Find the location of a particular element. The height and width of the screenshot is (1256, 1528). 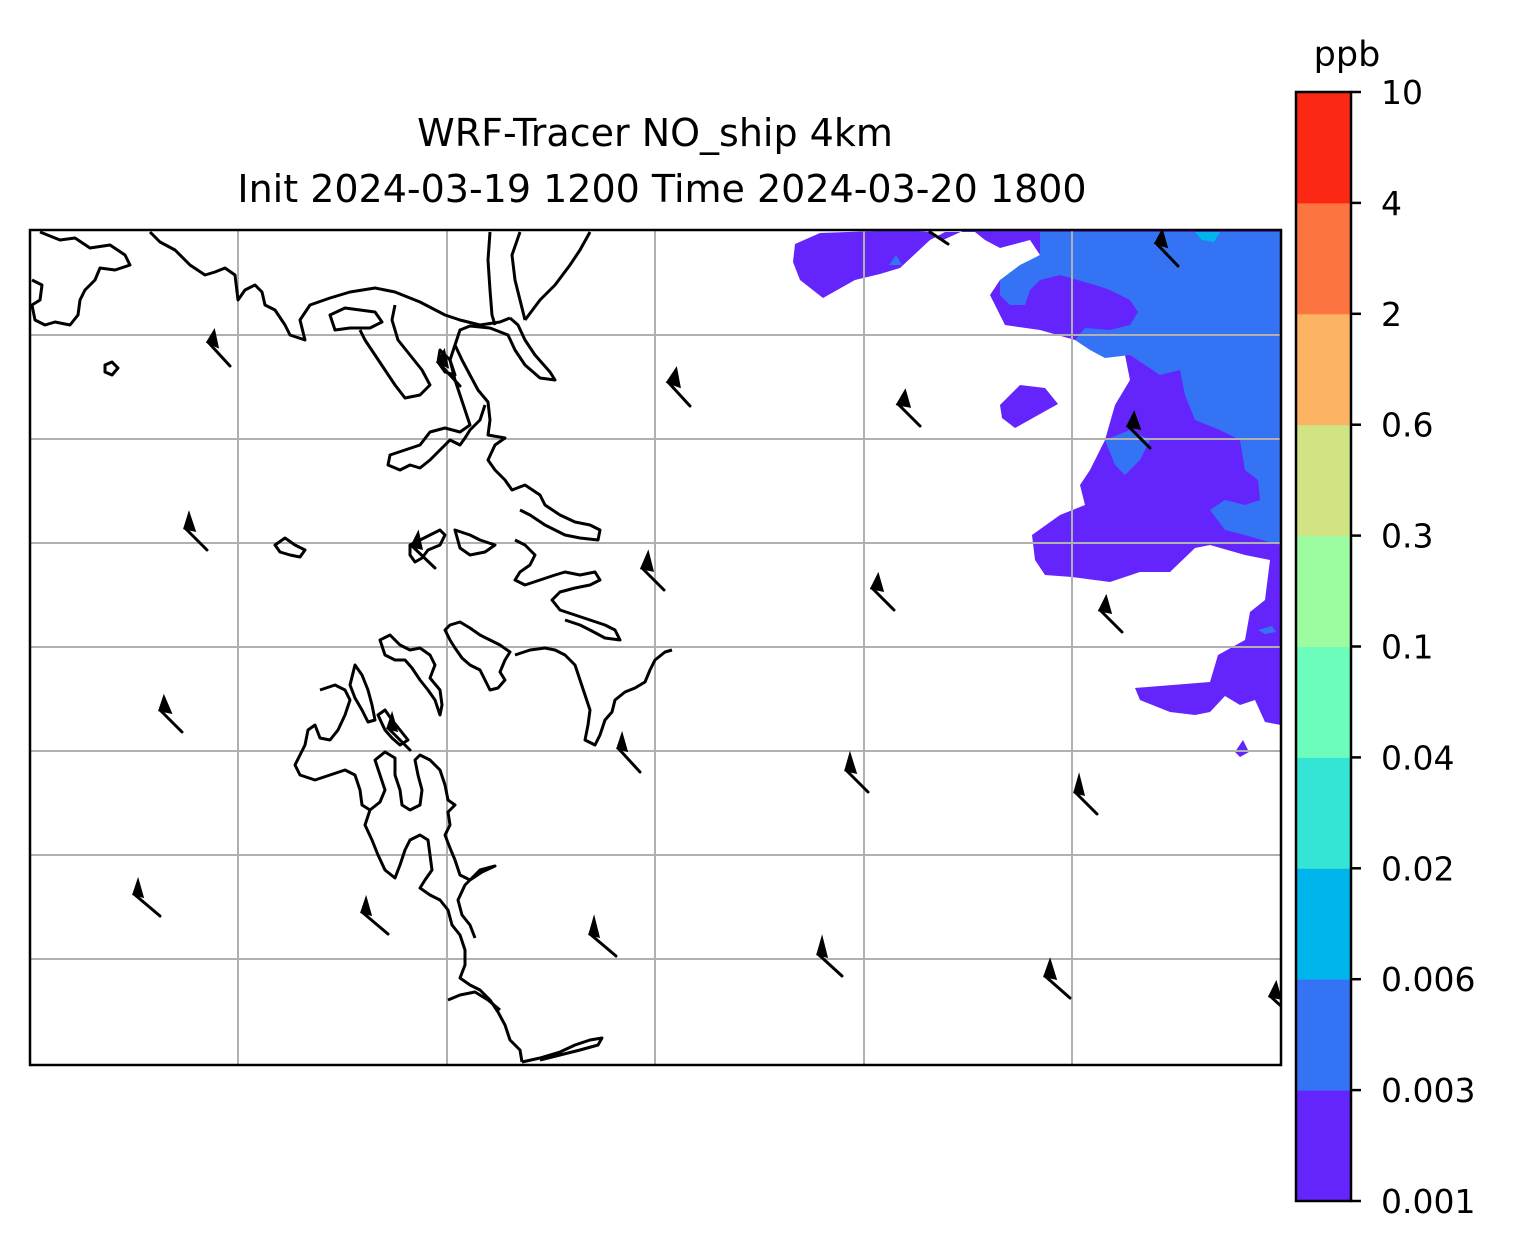

coastline-east-peninsula is located at coordinates (593, 696).